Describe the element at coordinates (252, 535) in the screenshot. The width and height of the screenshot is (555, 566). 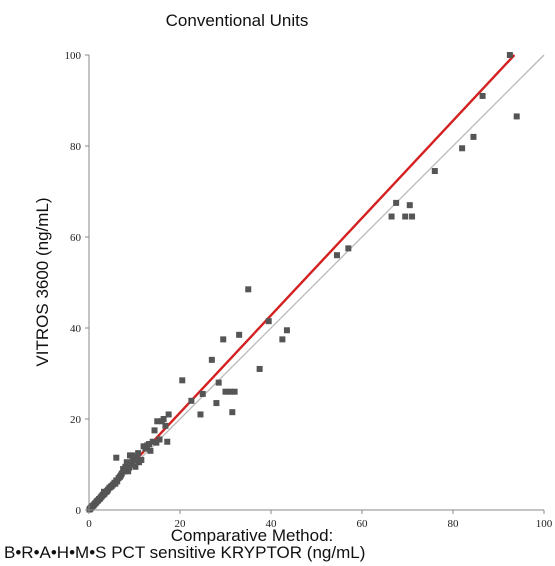
I see `x-axis-label-line1: Comparative Method:` at that location.